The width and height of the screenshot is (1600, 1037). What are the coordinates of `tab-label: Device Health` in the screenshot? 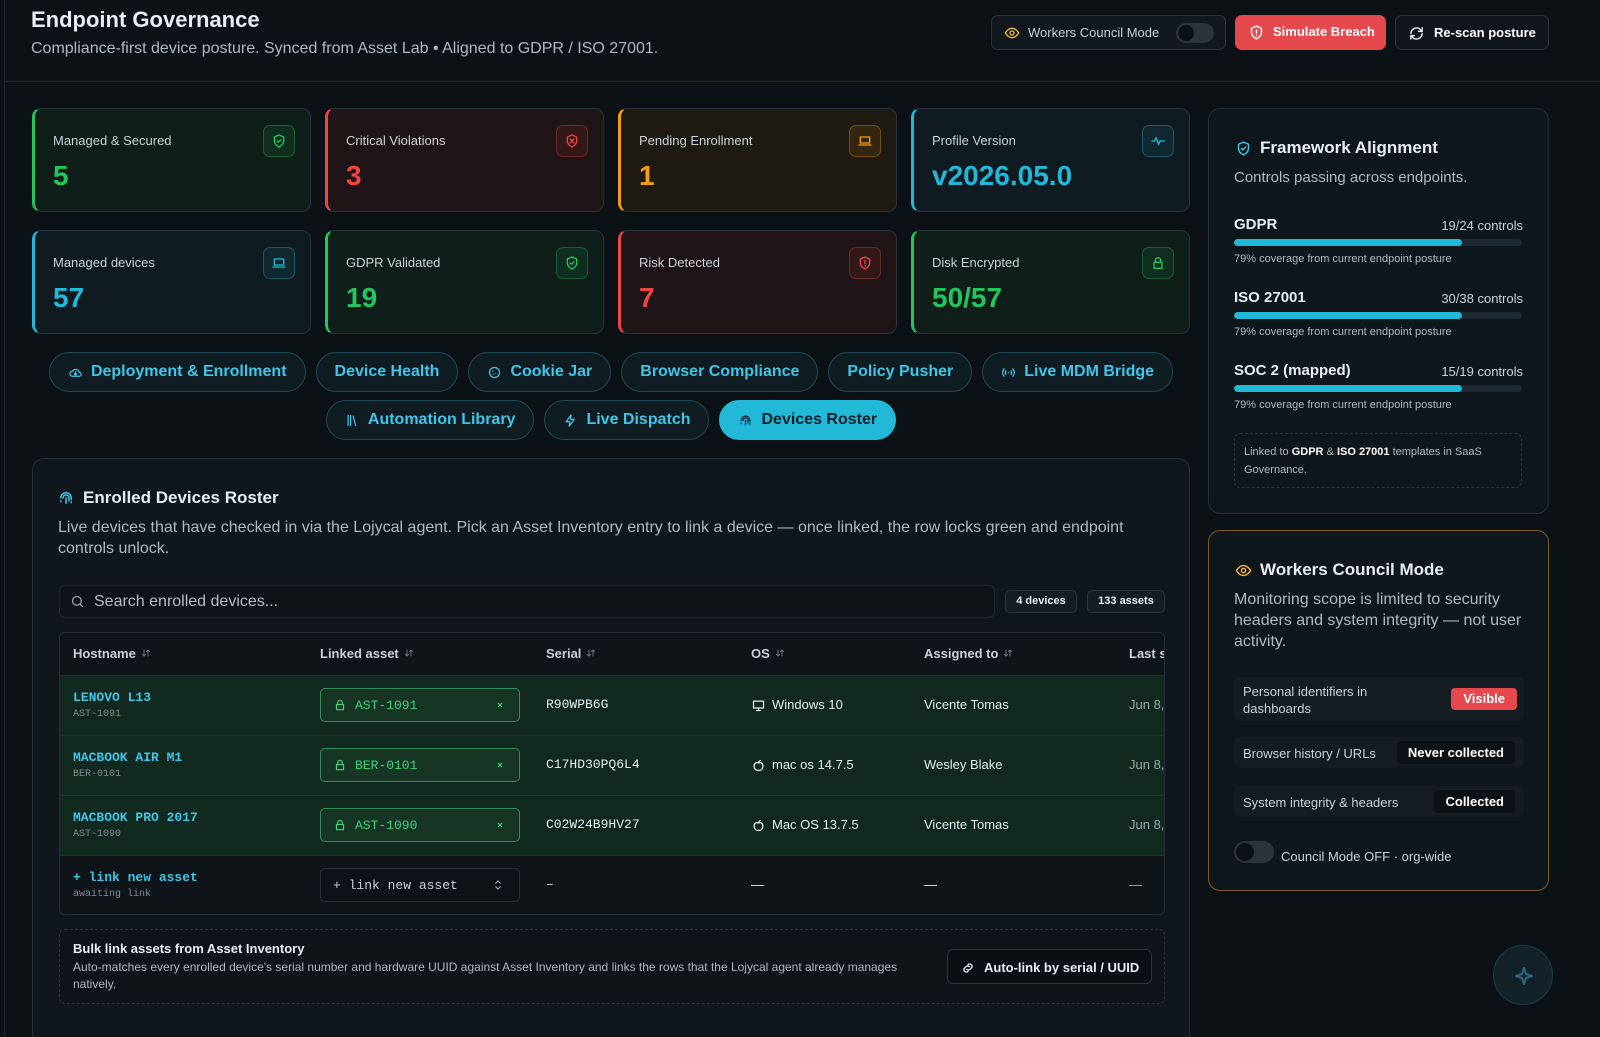 It's located at (387, 371).